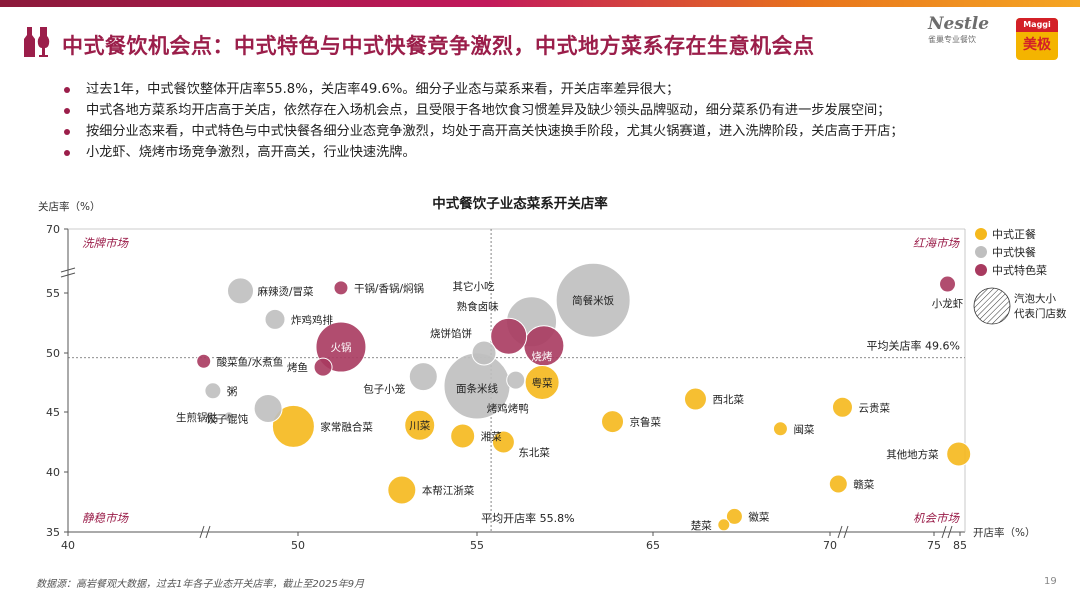 This screenshot has height=608, width=1080. What do you see at coordinates (952, 39) in the screenshot?
I see `nestle-subtitle: 雀巢专业餐饮` at bounding box center [952, 39].